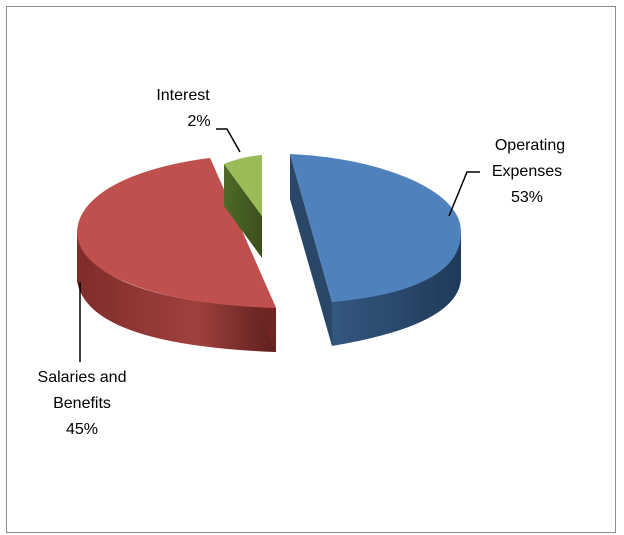 The image size is (624, 535). I want to click on leader-line-operating-expenses, so click(464, 194).